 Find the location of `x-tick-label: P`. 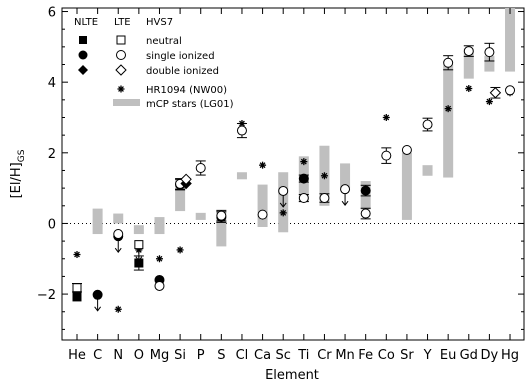

x-tick-label: P is located at coordinates (201, 355).